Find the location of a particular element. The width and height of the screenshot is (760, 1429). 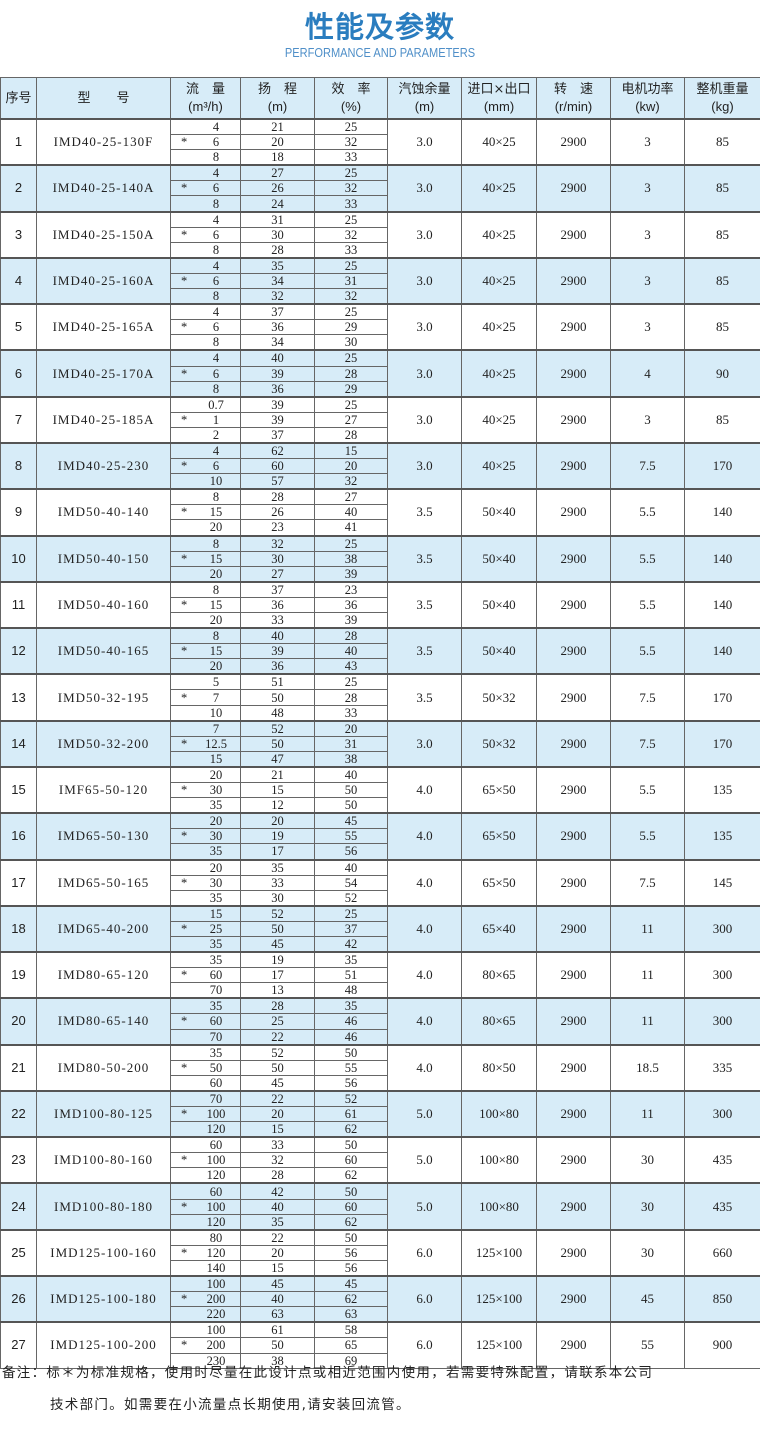

weight-value: 170 is located at coordinates (722, 697).